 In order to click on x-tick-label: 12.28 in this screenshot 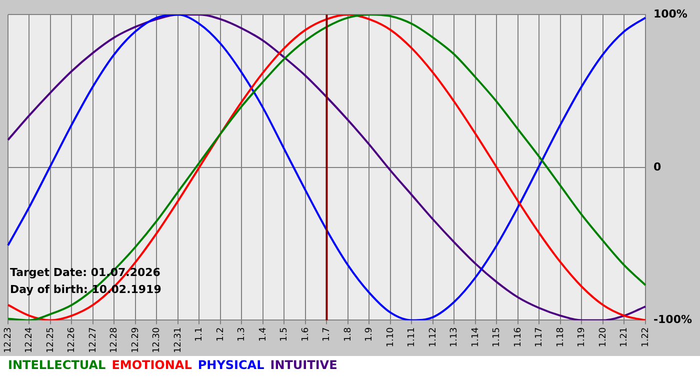, I will do `click(115, 339)`.